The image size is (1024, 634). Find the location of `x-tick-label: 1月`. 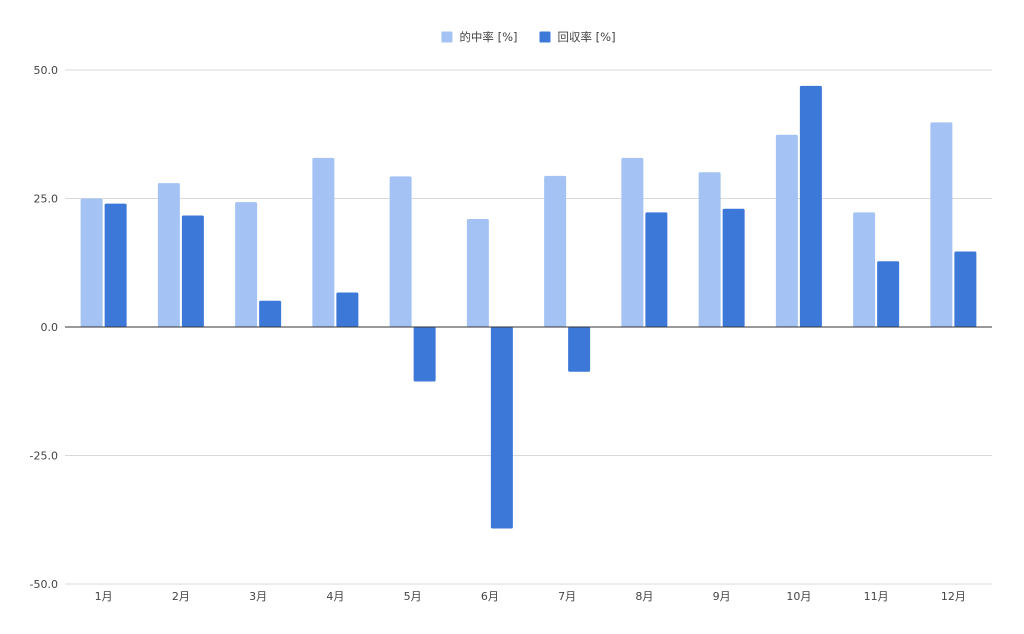

x-tick-label: 1月 is located at coordinates (104, 596).